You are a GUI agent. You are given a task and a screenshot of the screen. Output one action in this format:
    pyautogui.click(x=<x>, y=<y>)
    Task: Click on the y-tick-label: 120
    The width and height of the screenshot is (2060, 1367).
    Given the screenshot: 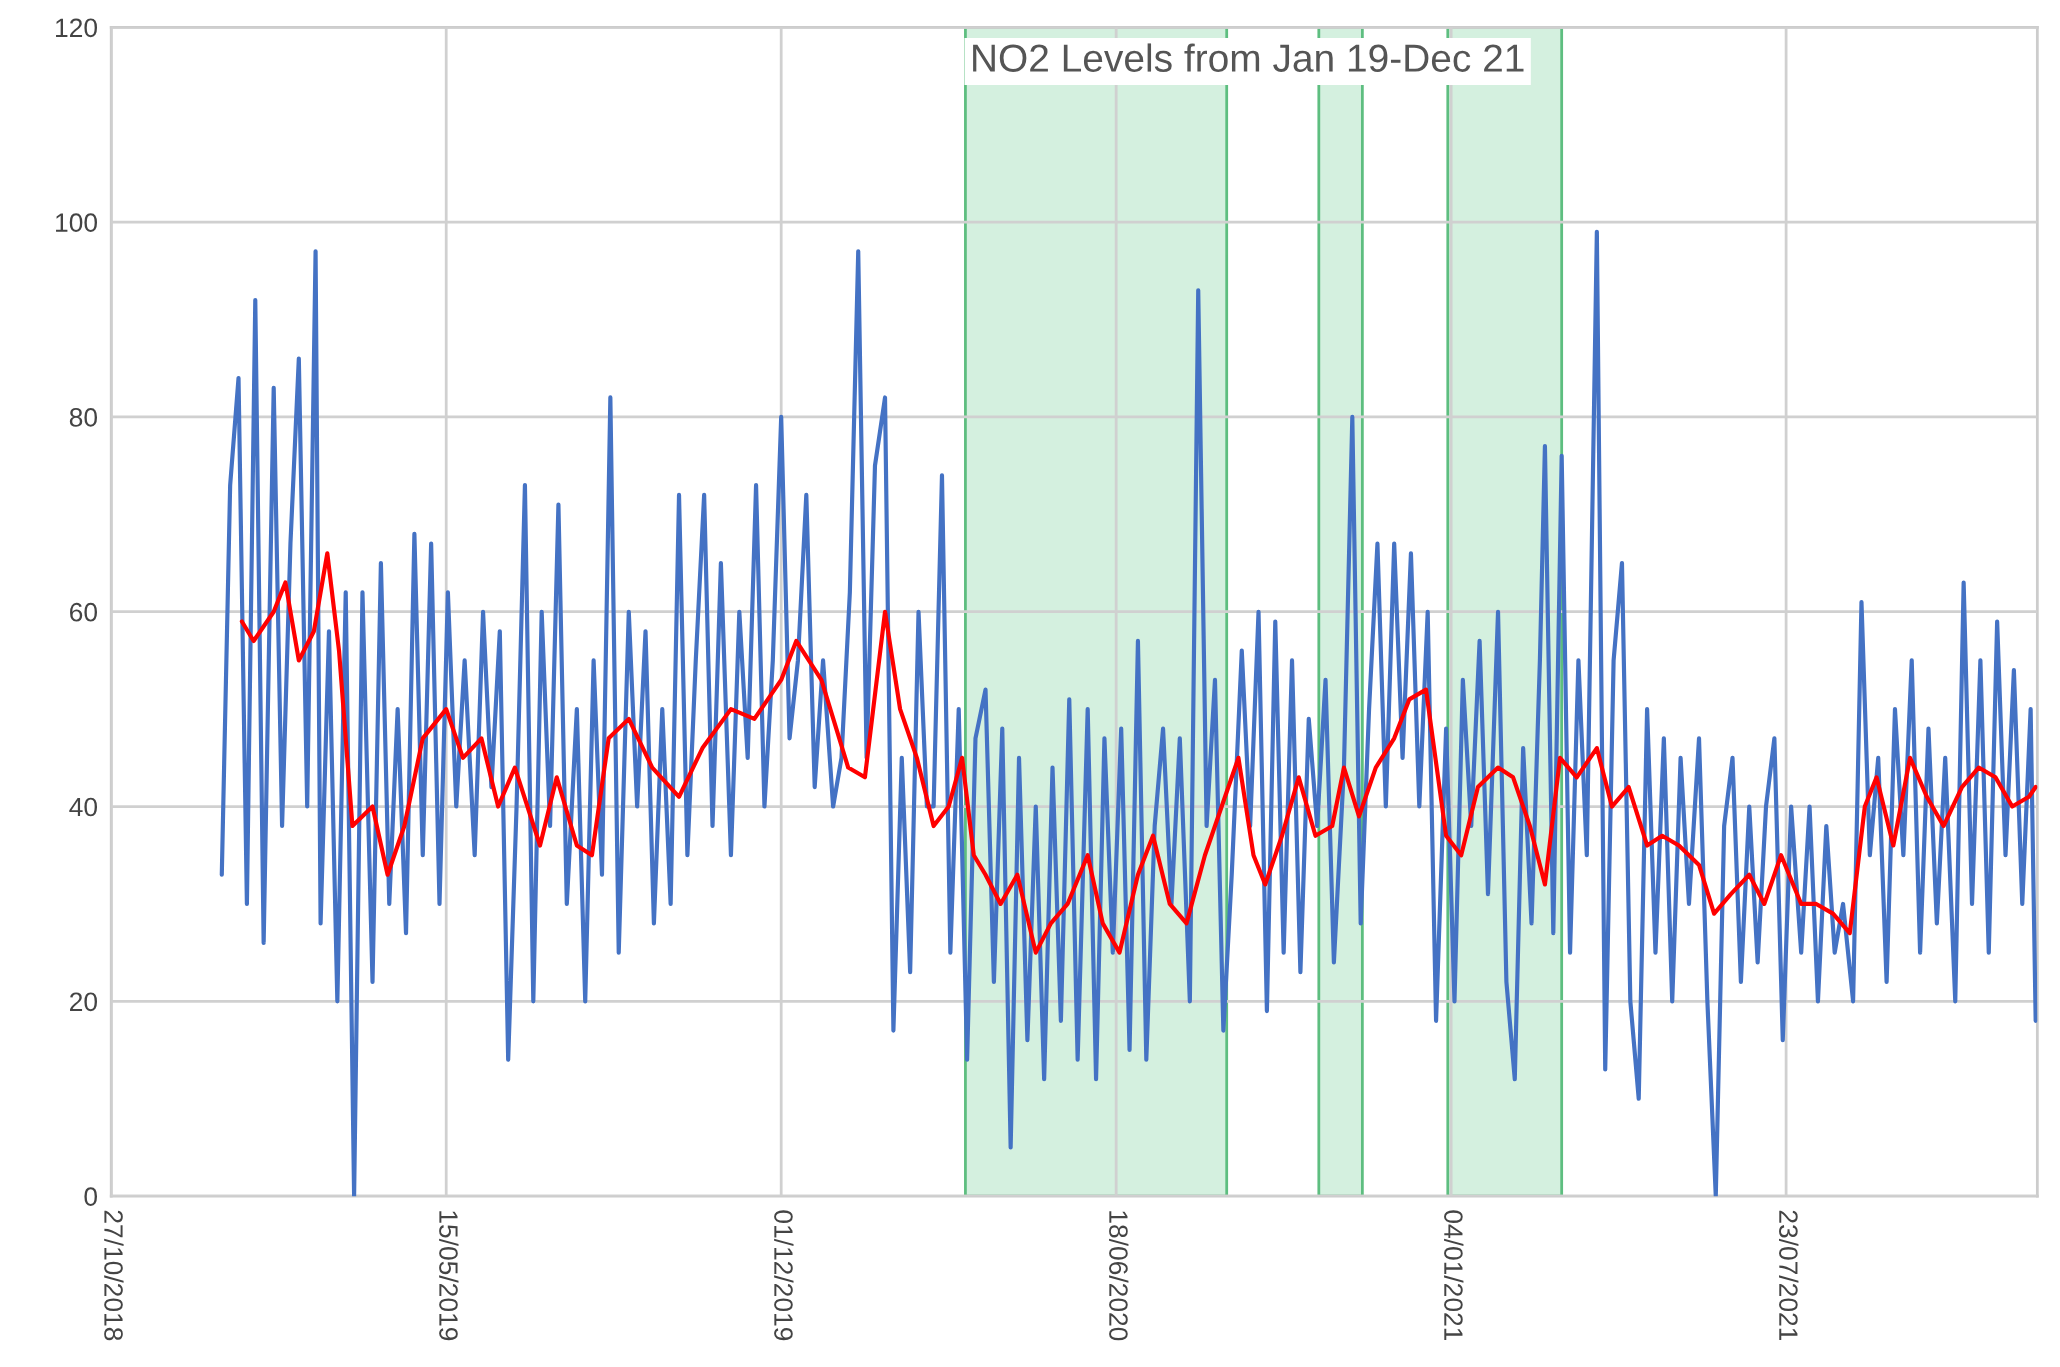 What is the action you would take?
    pyautogui.click(x=77, y=28)
    